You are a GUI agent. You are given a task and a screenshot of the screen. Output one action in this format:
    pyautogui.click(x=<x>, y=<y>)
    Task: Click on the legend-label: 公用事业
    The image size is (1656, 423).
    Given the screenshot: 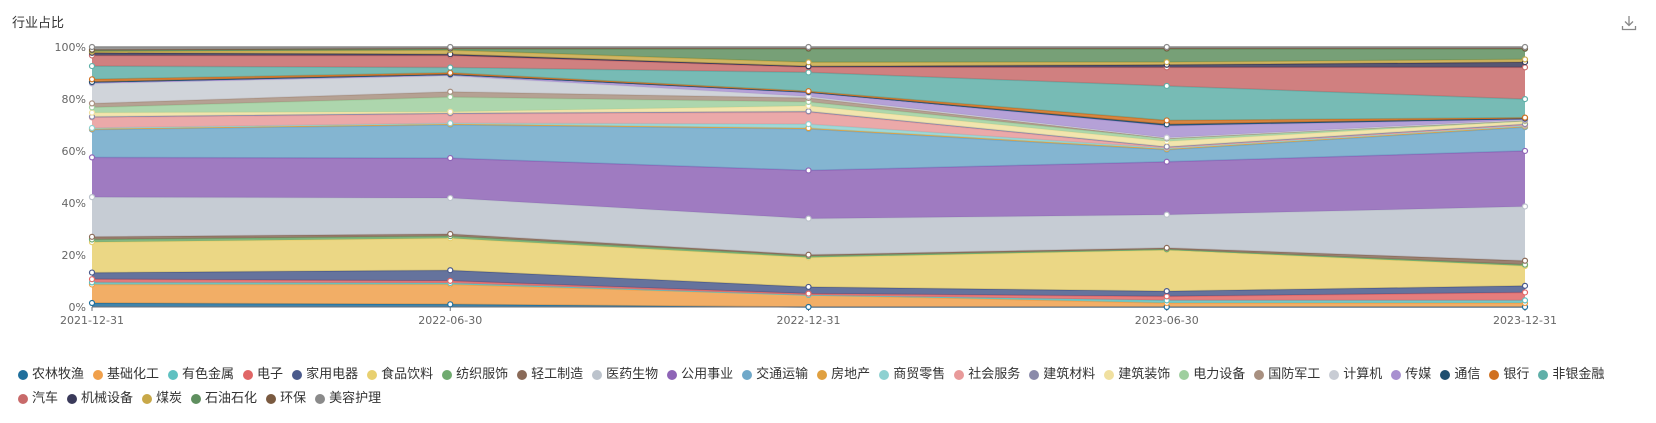 What is the action you would take?
    pyautogui.click(x=707, y=374)
    